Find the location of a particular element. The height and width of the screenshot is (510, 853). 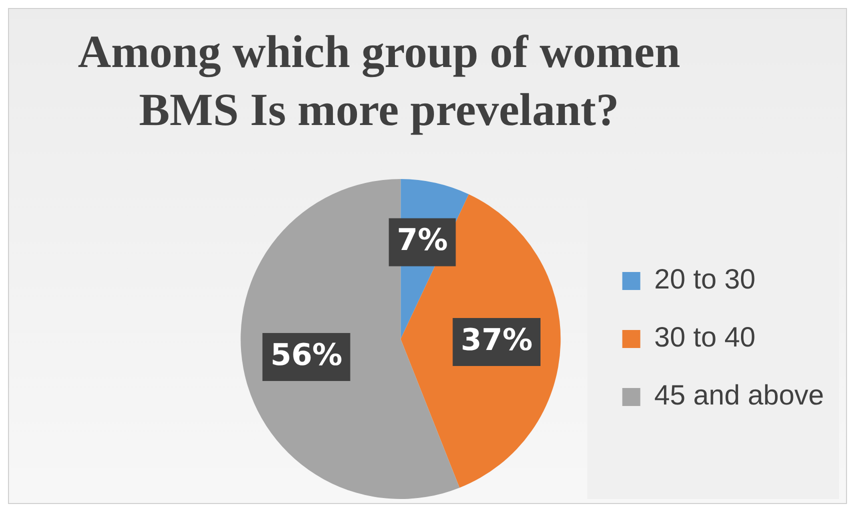

data-label: 37% is located at coordinates (496, 340).